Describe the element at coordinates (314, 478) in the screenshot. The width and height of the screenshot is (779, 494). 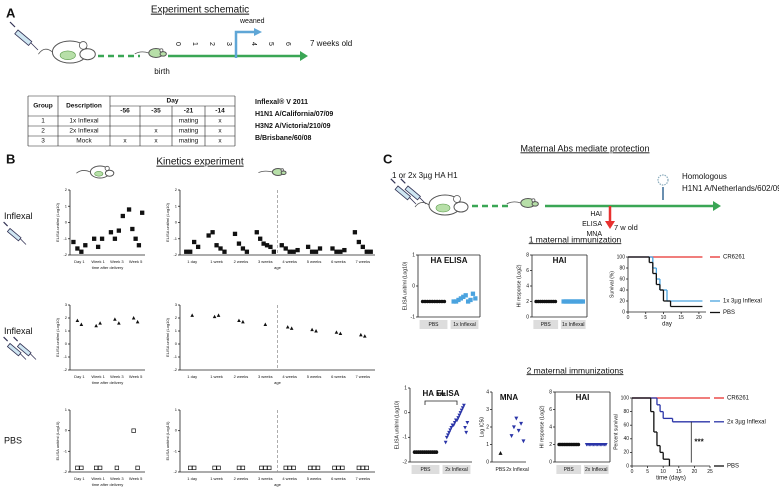
I see `group-label: 5 weeks` at that location.